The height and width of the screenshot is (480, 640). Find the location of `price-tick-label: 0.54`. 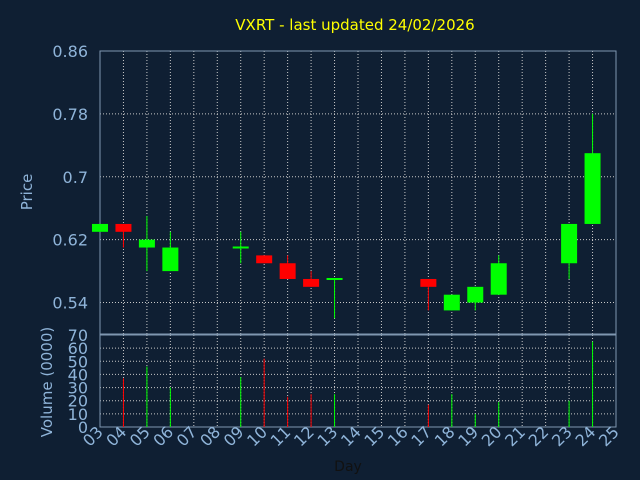

price-tick-label: 0.54 is located at coordinates (70, 303).